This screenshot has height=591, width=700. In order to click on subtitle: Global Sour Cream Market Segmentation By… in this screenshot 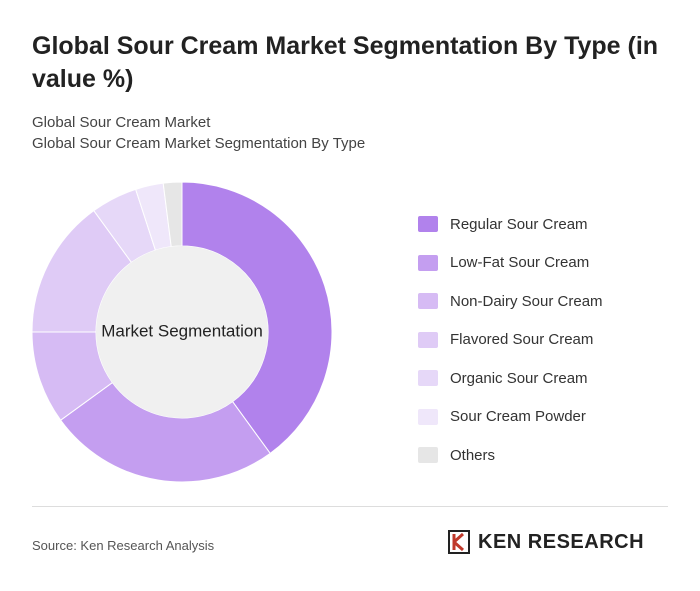, I will do `click(199, 143)`.